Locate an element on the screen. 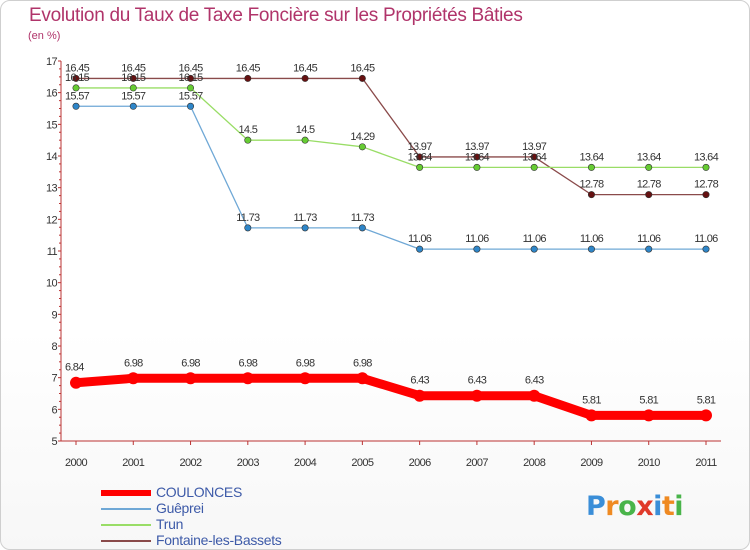 This screenshot has height=550, width=750. legend-item-coulonces: COULONCES is located at coordinates (231, 492).